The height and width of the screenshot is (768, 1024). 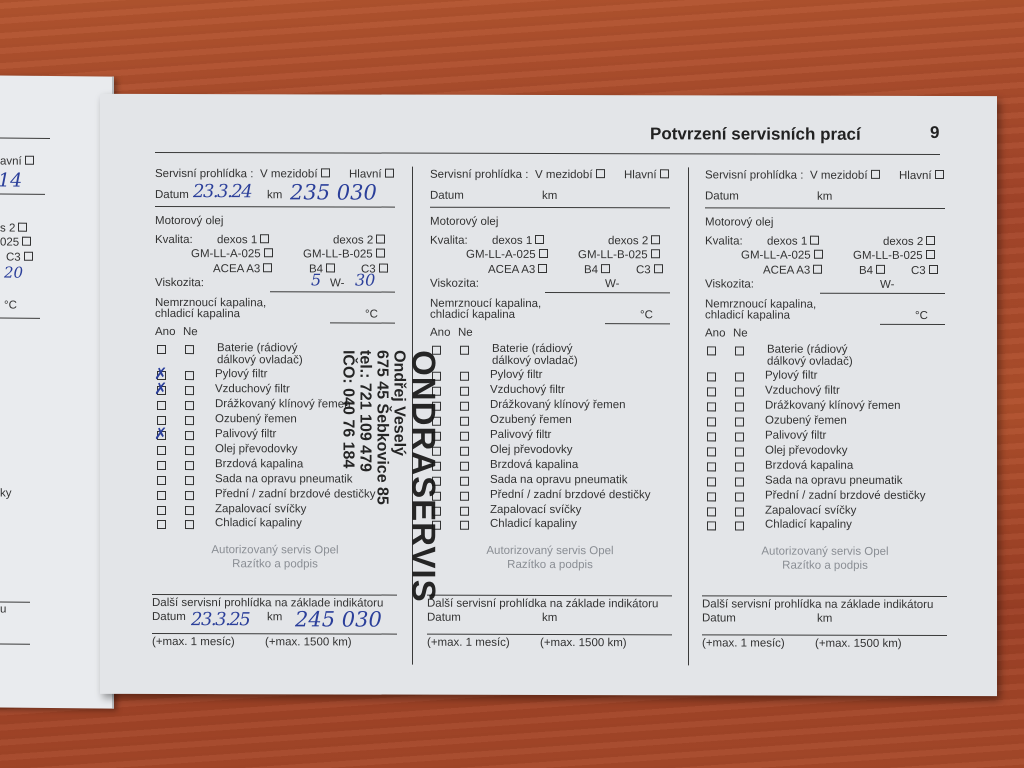 I want to click on handwritten-next-date: 23.3.25, so click(x=220, y=620).